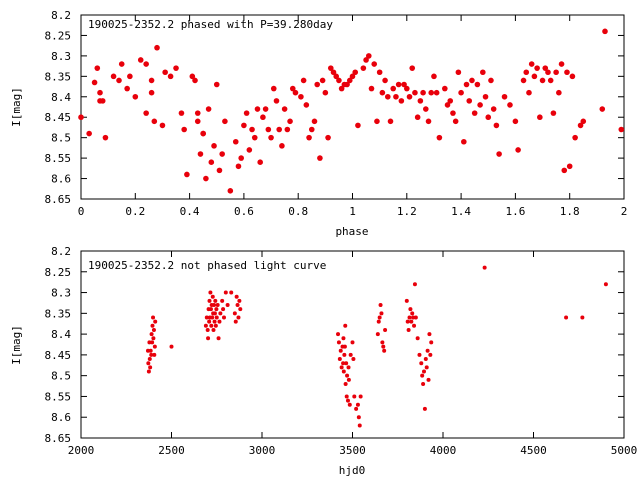 This screenshot has width=640, height=484. What do you see at coordinates (61, 293) in the screenshot?
I see `light-curve-y-tick-label: 8.3` at bounding box center [61, 293].